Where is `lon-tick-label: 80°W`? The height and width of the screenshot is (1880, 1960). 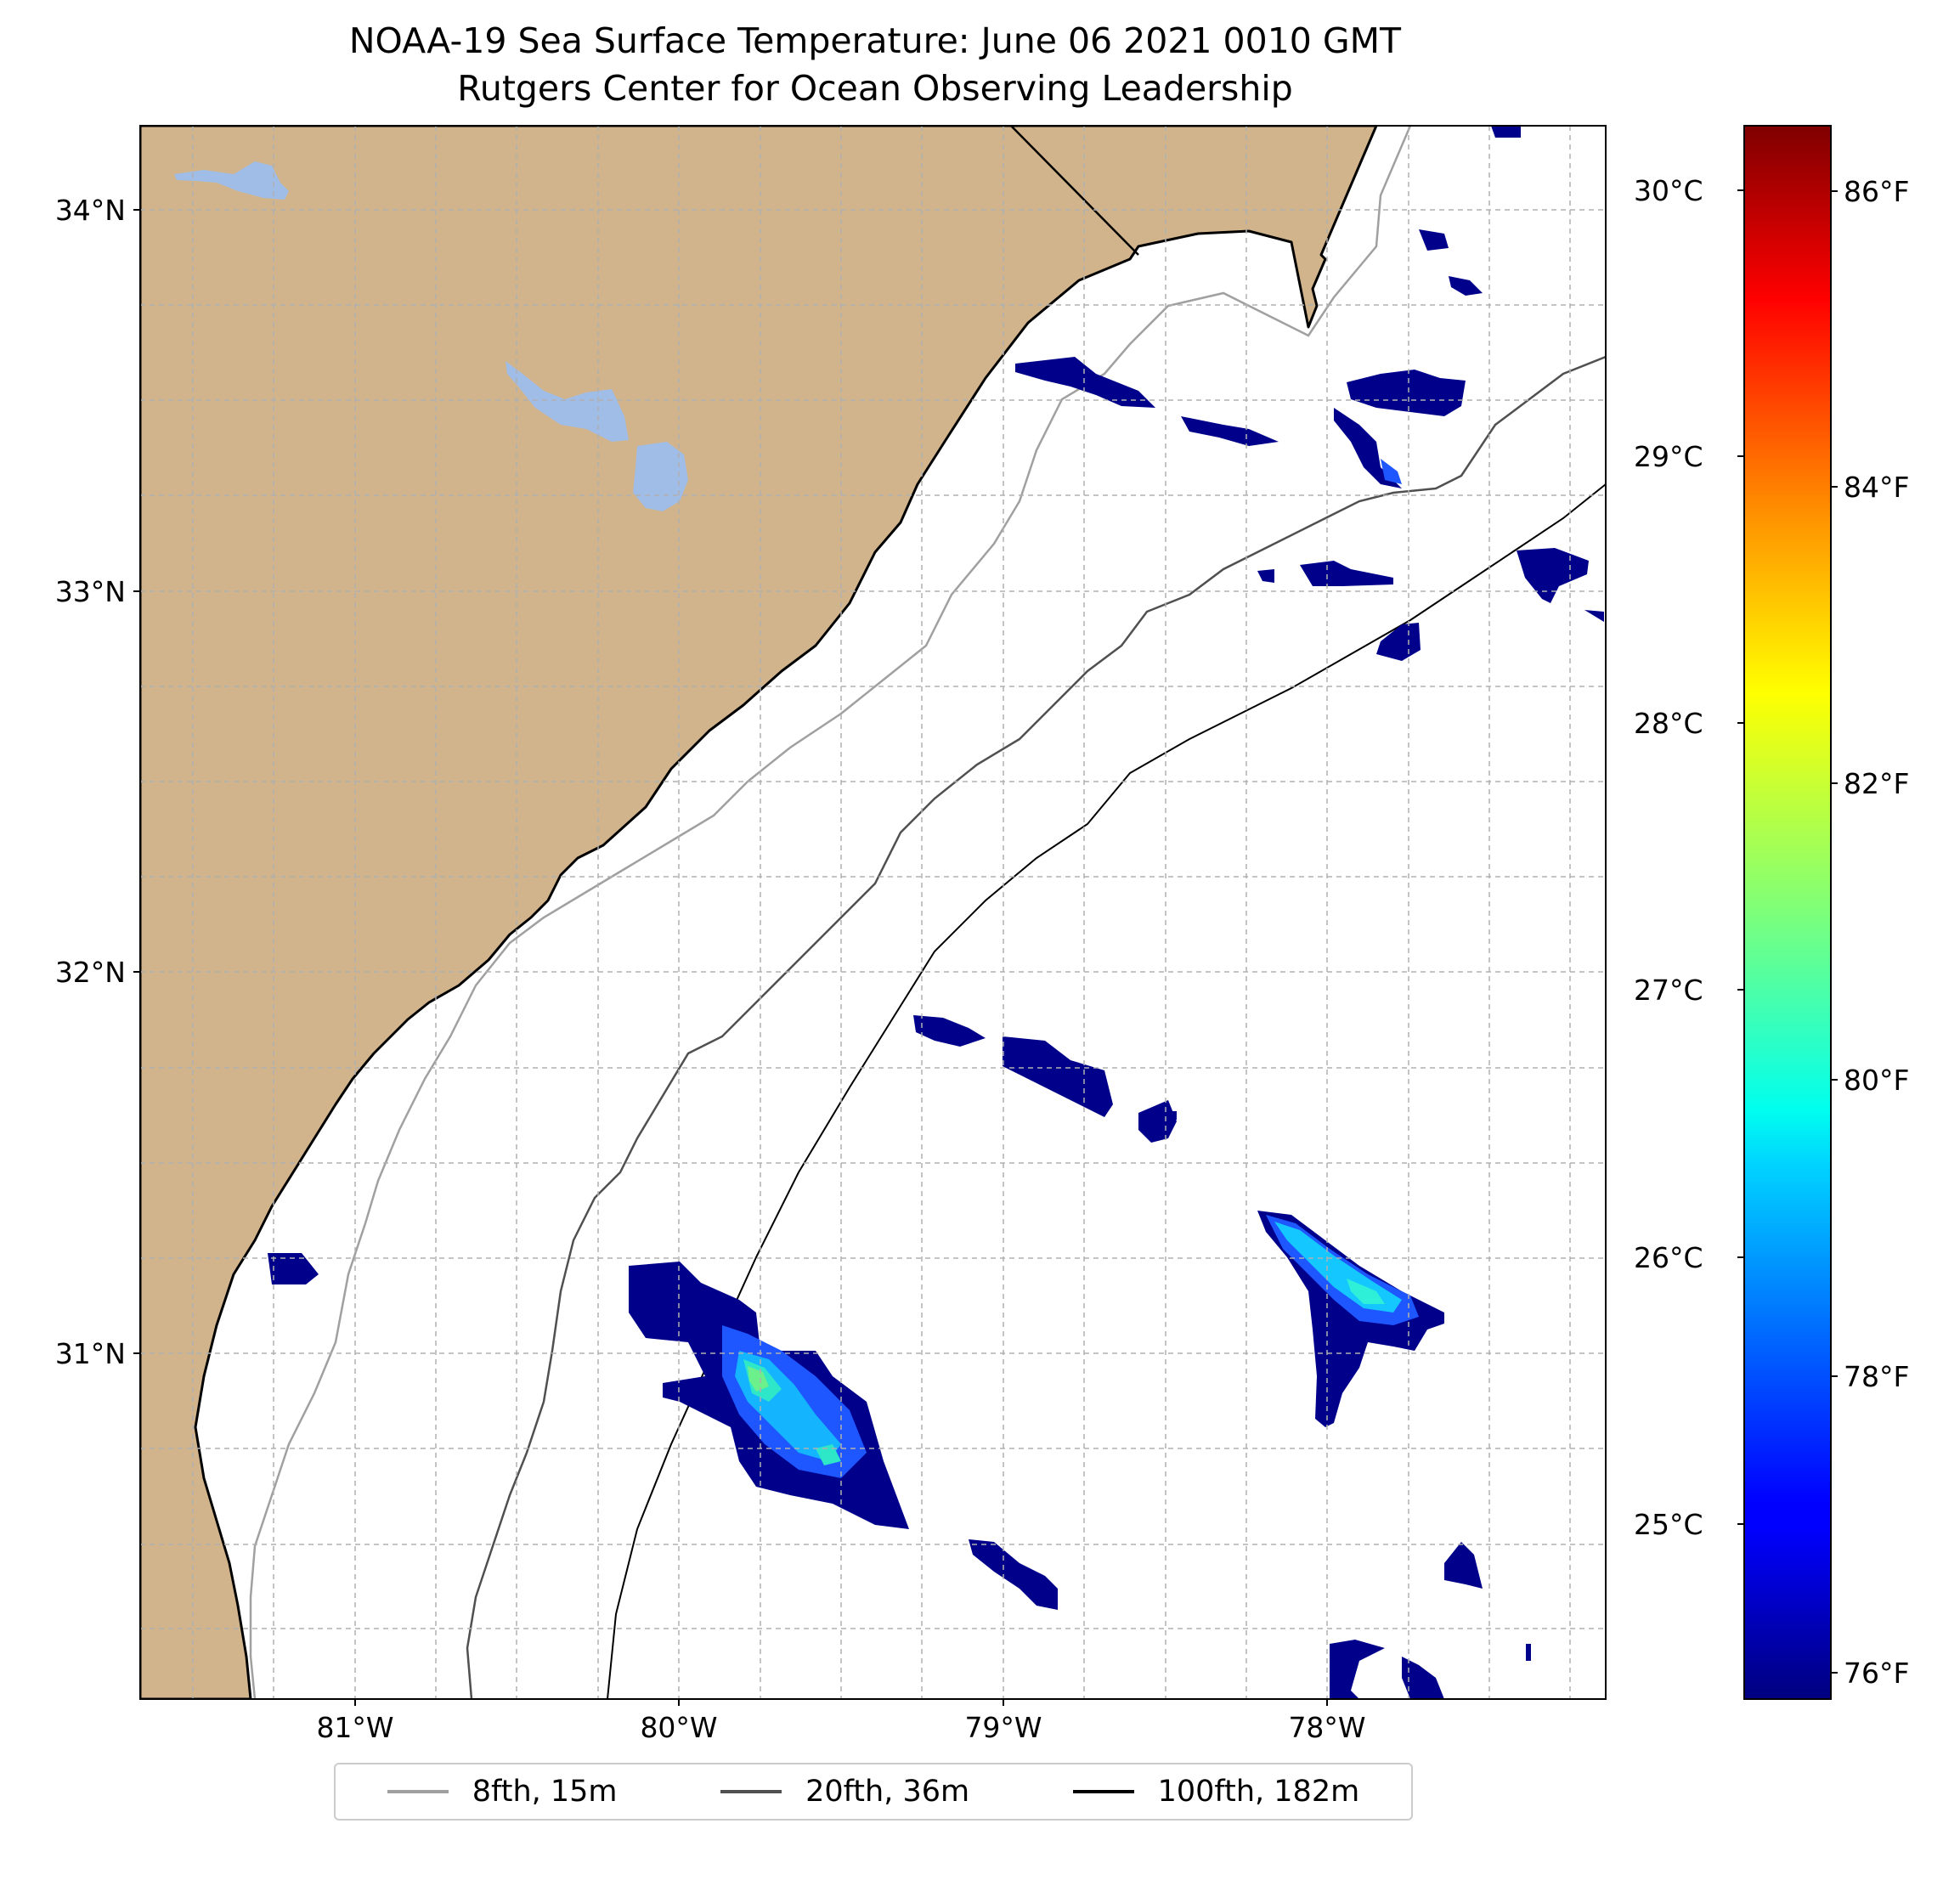
lon-tick-label: 80°W is located at coordinates (678, 1728).